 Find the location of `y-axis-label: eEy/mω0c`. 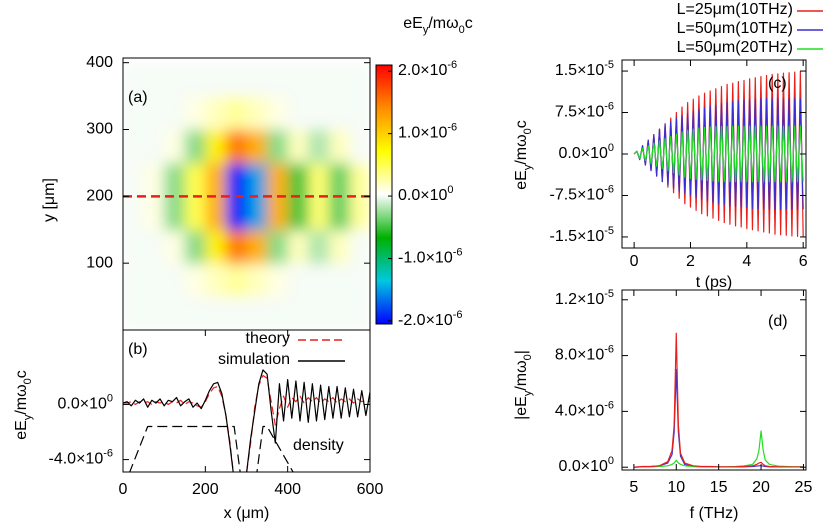

y-axis-label: eEy/mω0c is located at coordinates (523, 154).